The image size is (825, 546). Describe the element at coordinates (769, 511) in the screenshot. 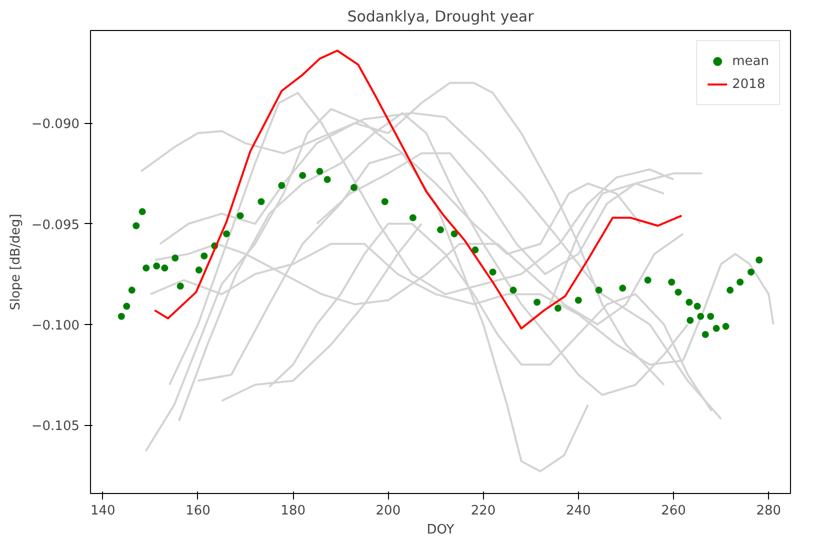

I see `x-tick-label: 280` at that location.